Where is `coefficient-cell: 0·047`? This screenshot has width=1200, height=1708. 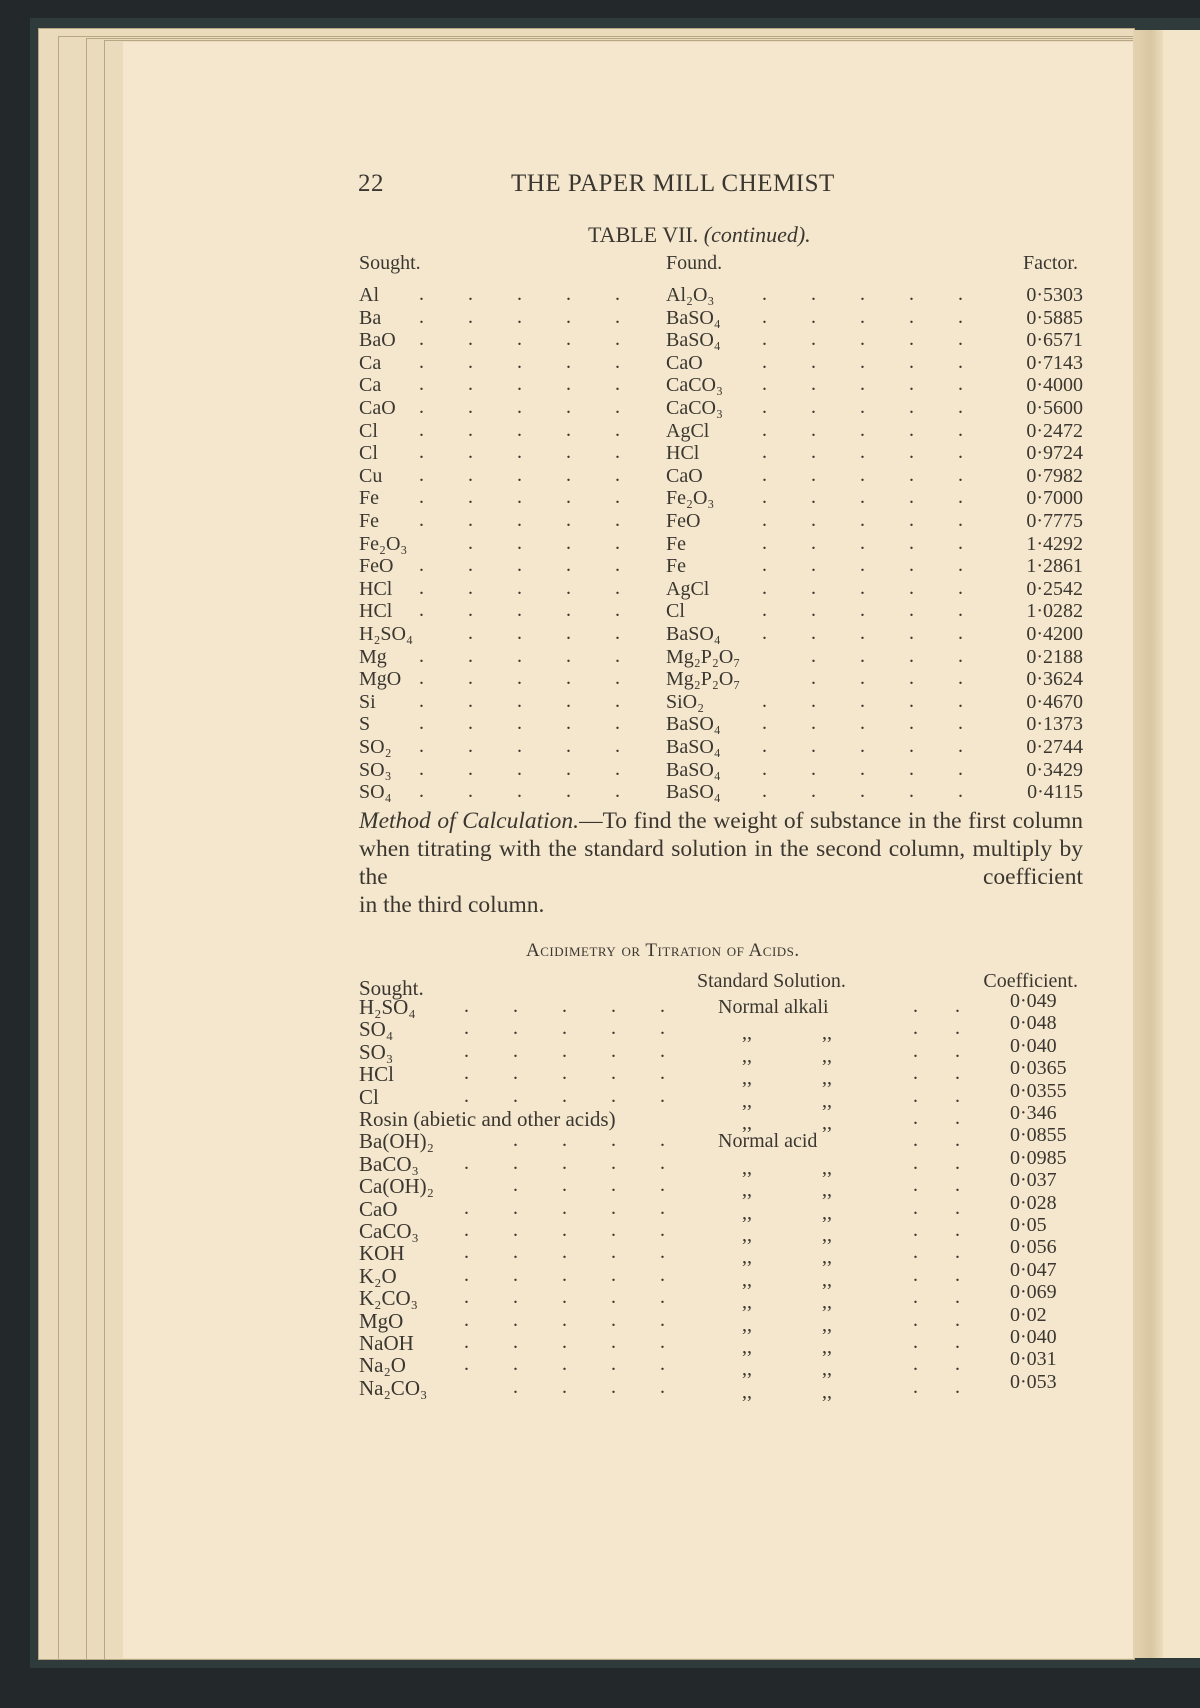
coefficient-cell: 0·047 is located at coordinates (1033, 1269).